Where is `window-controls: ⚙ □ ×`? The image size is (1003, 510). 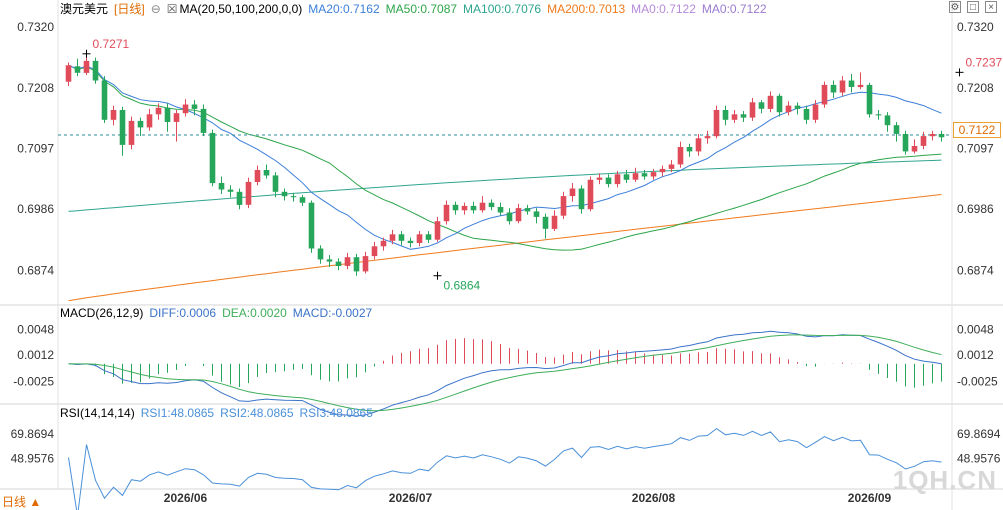 window-controls: ⚙ □ × is located at coordinates (973, 7).